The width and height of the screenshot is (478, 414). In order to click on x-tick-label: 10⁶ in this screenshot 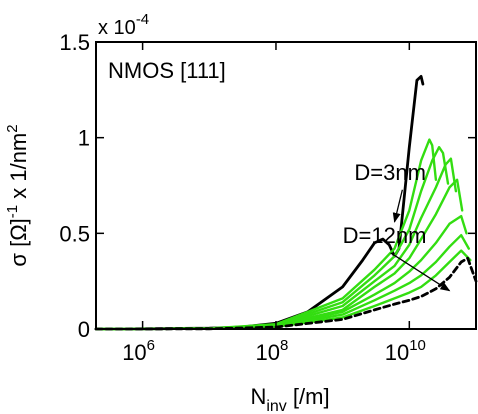, I will do `click(138, 351)`.